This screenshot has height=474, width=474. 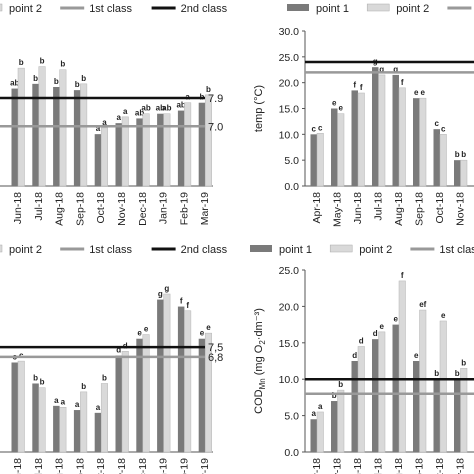 What do you see at coordinates (291, 161) in the screenshot?
I see `y-tick-label: 5.0` at bounding box center [291, 161].